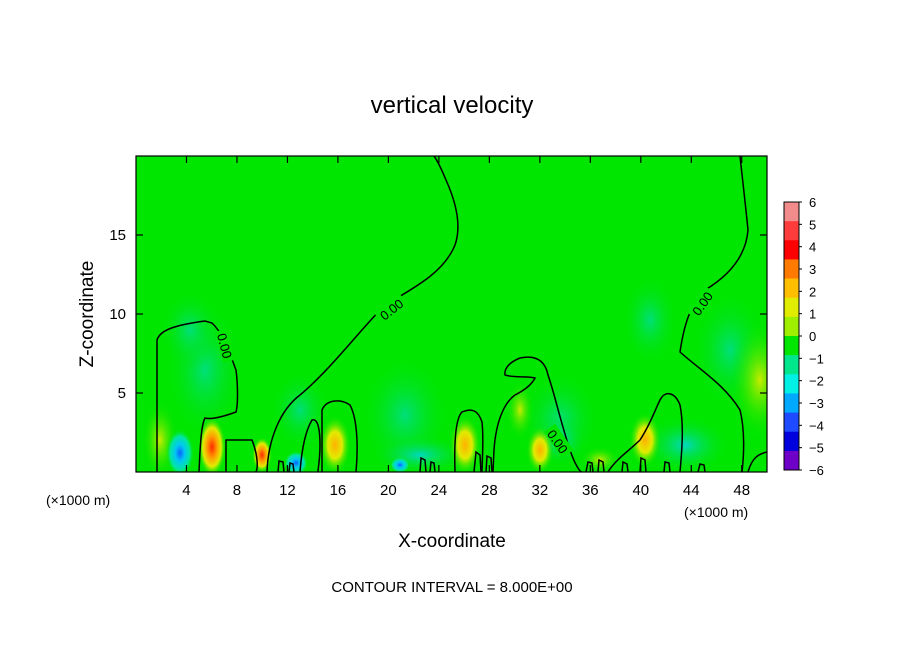 The width and height of the screenshot is (904, 654). I want to click on x-tick-label: 32, so click(539, 490).